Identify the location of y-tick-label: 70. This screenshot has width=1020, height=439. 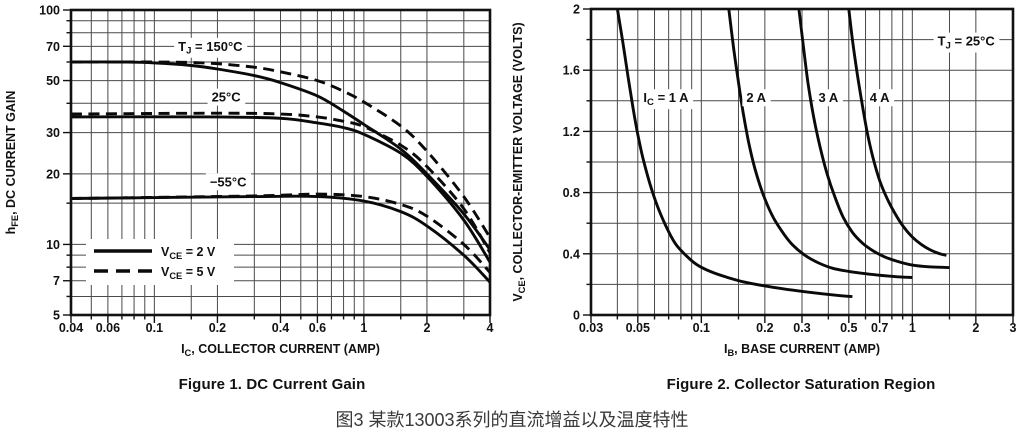
(53, 47).